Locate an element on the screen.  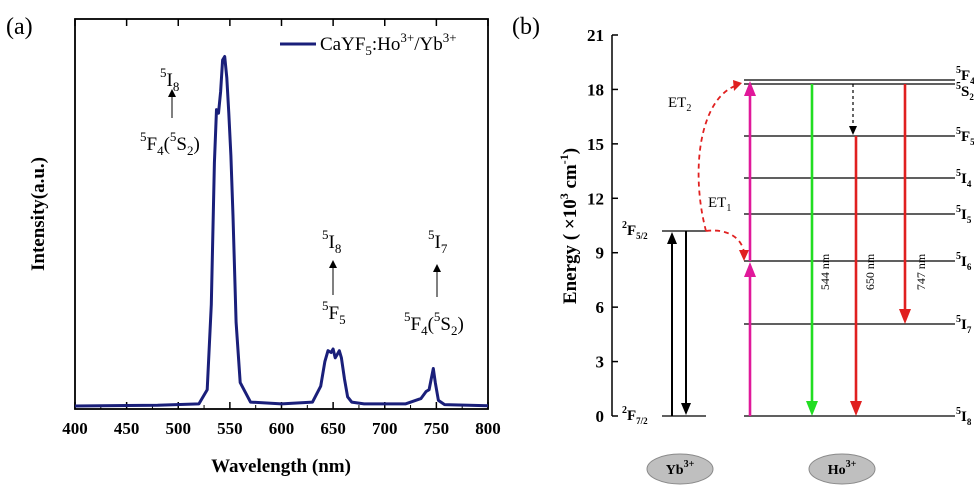
level-label-5f4: 5F4 is located at coordinates (965, 75).